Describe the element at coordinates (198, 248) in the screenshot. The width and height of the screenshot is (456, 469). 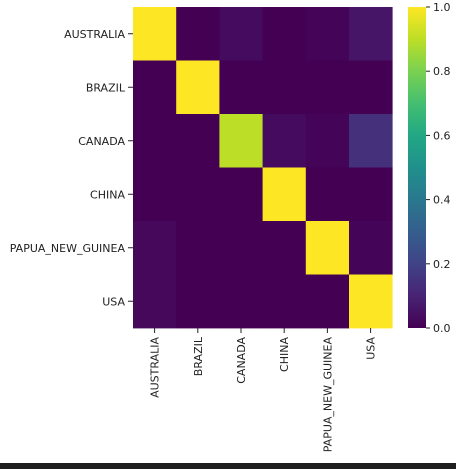
I see `cell-papua-new-guinea-brazil` at that location.